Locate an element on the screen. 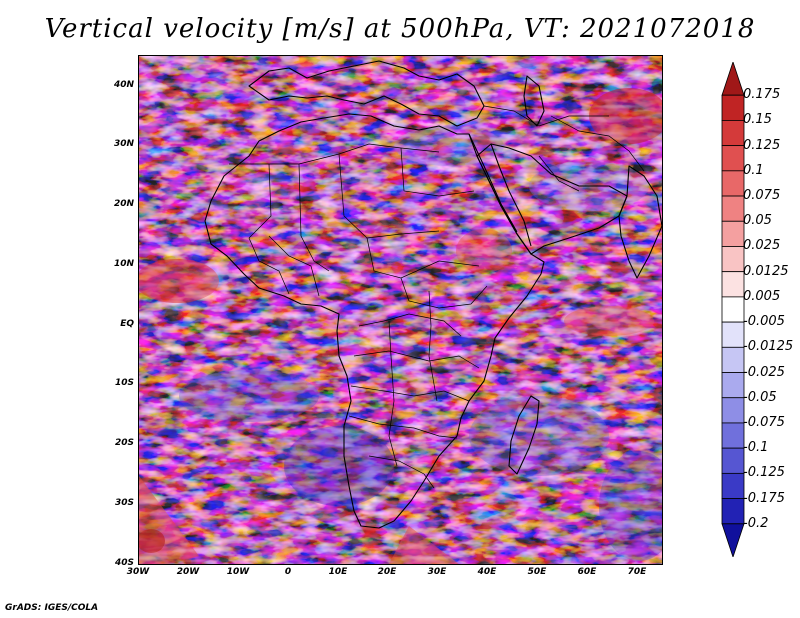  lon-tick-label: 10E is located at coordinates (338, 572).